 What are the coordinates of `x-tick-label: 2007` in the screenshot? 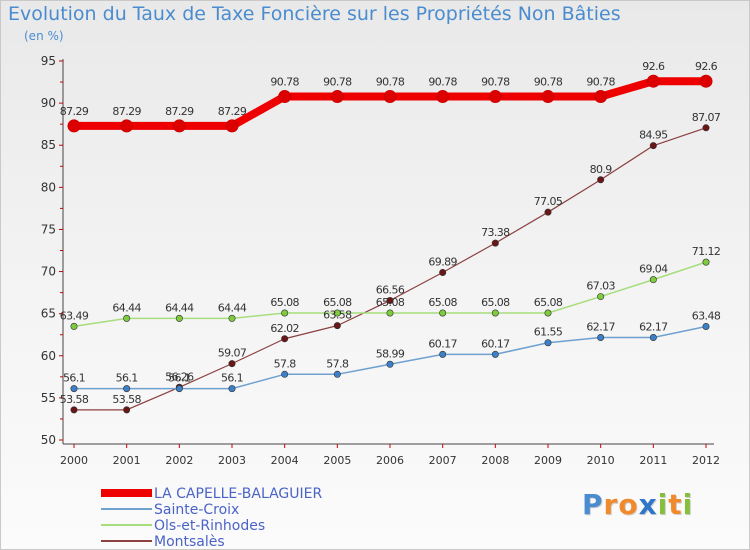 It's located at (443, 460).